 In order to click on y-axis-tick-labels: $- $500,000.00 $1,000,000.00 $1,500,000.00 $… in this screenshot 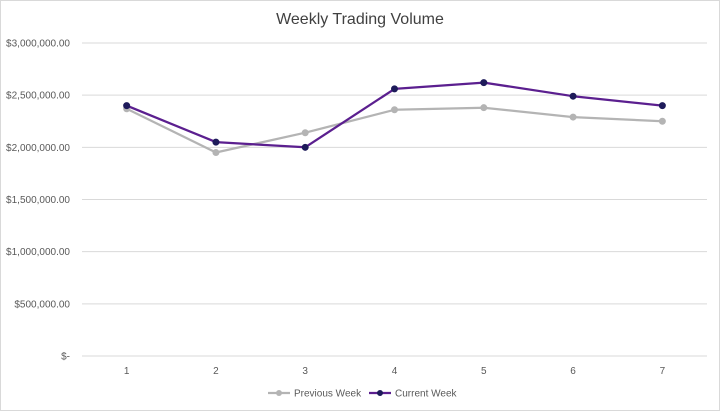, I will do `click(38, 201)`.